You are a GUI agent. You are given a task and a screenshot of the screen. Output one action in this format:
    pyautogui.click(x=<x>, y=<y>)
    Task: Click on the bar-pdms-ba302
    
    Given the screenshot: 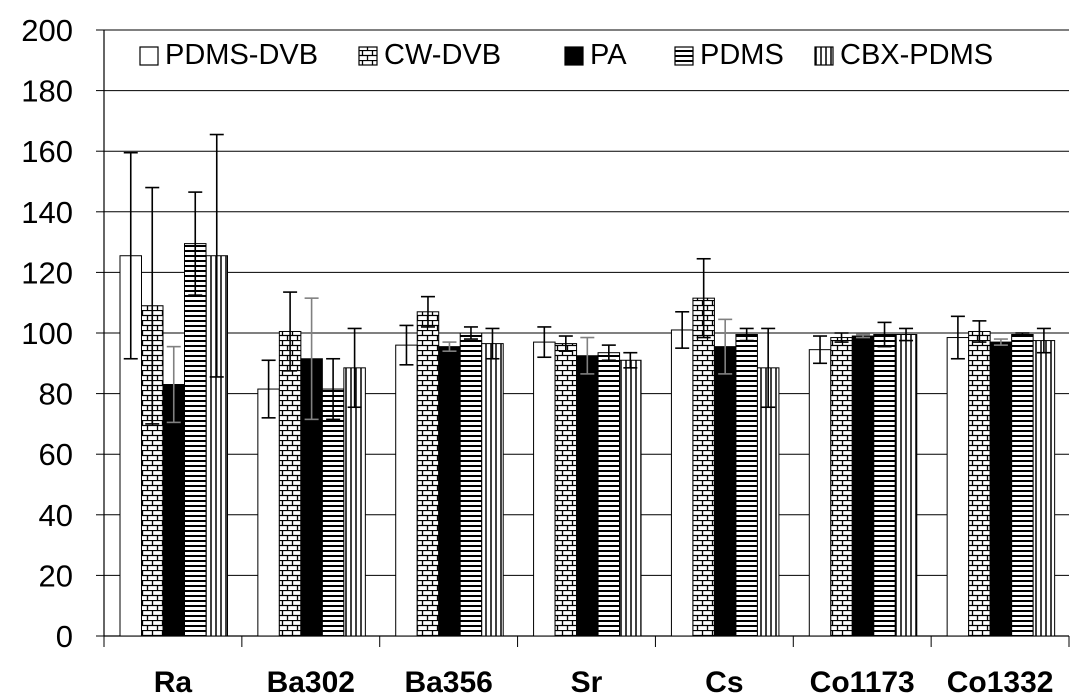 What is the action you would take?
    pyautogui.click(x=333, y=512)
    